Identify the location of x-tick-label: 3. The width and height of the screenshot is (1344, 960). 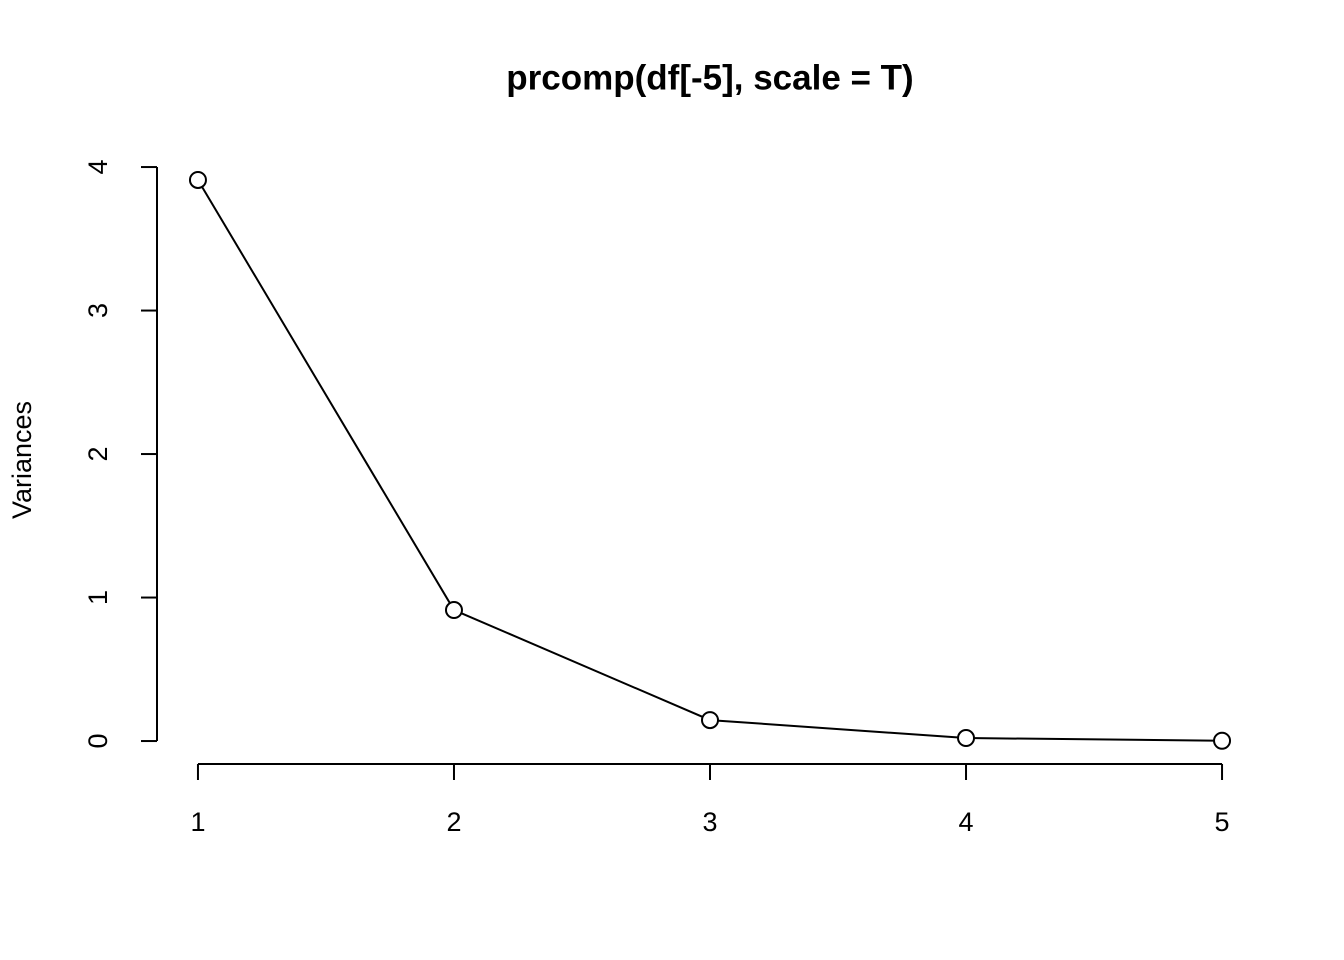
(709, 822).